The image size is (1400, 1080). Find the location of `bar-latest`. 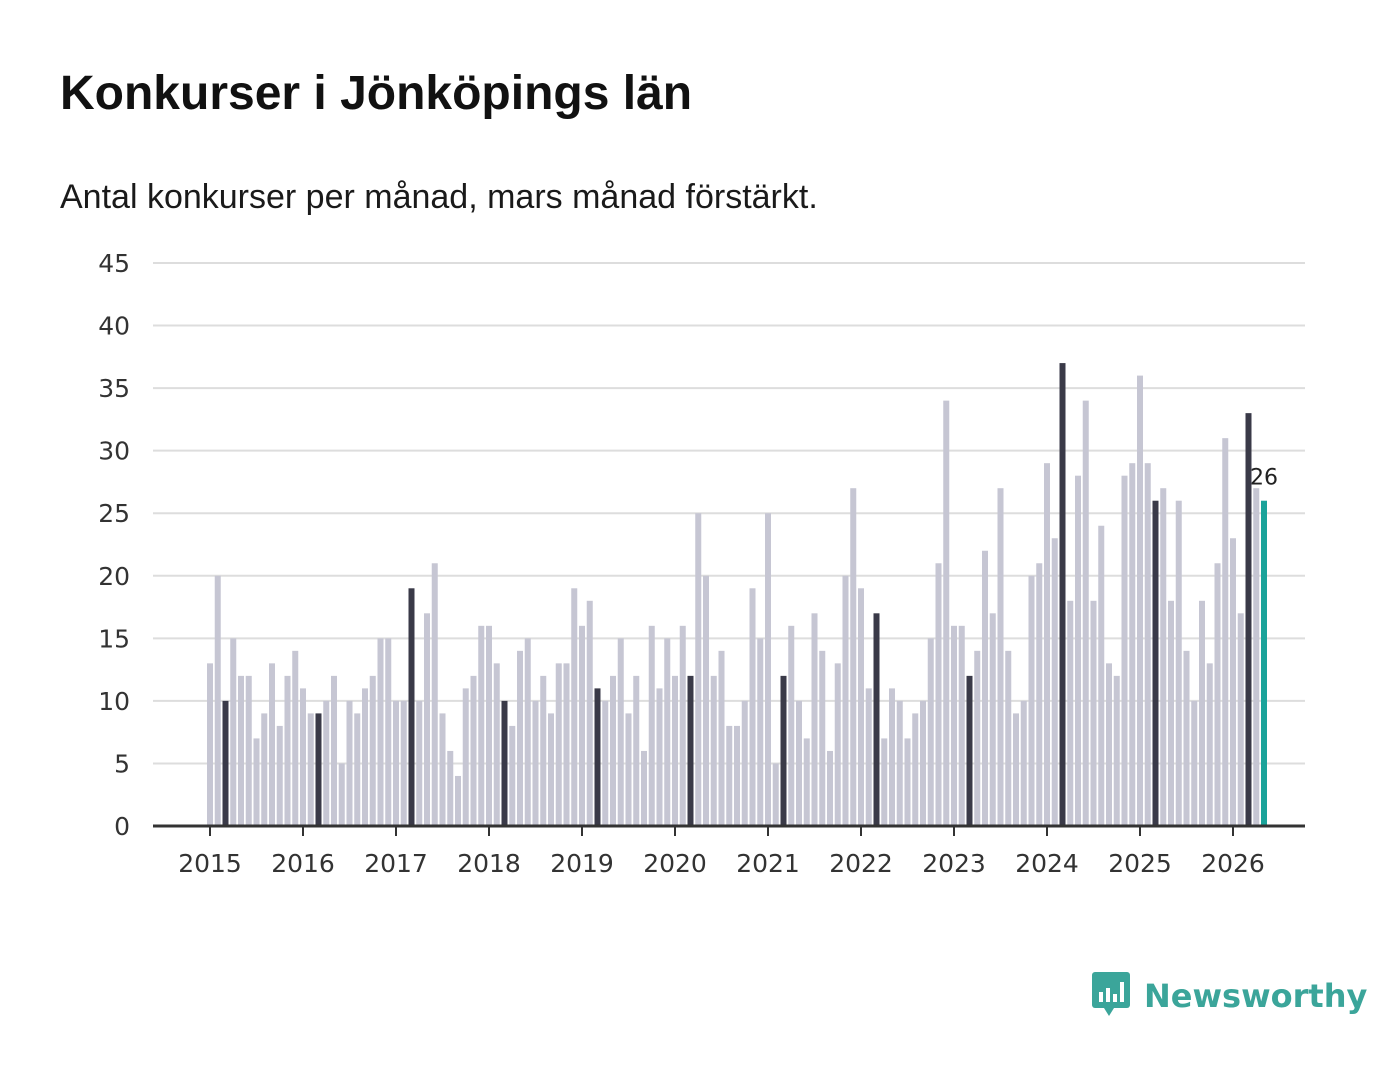

bar-latest is located at coordinates (1264, 663).